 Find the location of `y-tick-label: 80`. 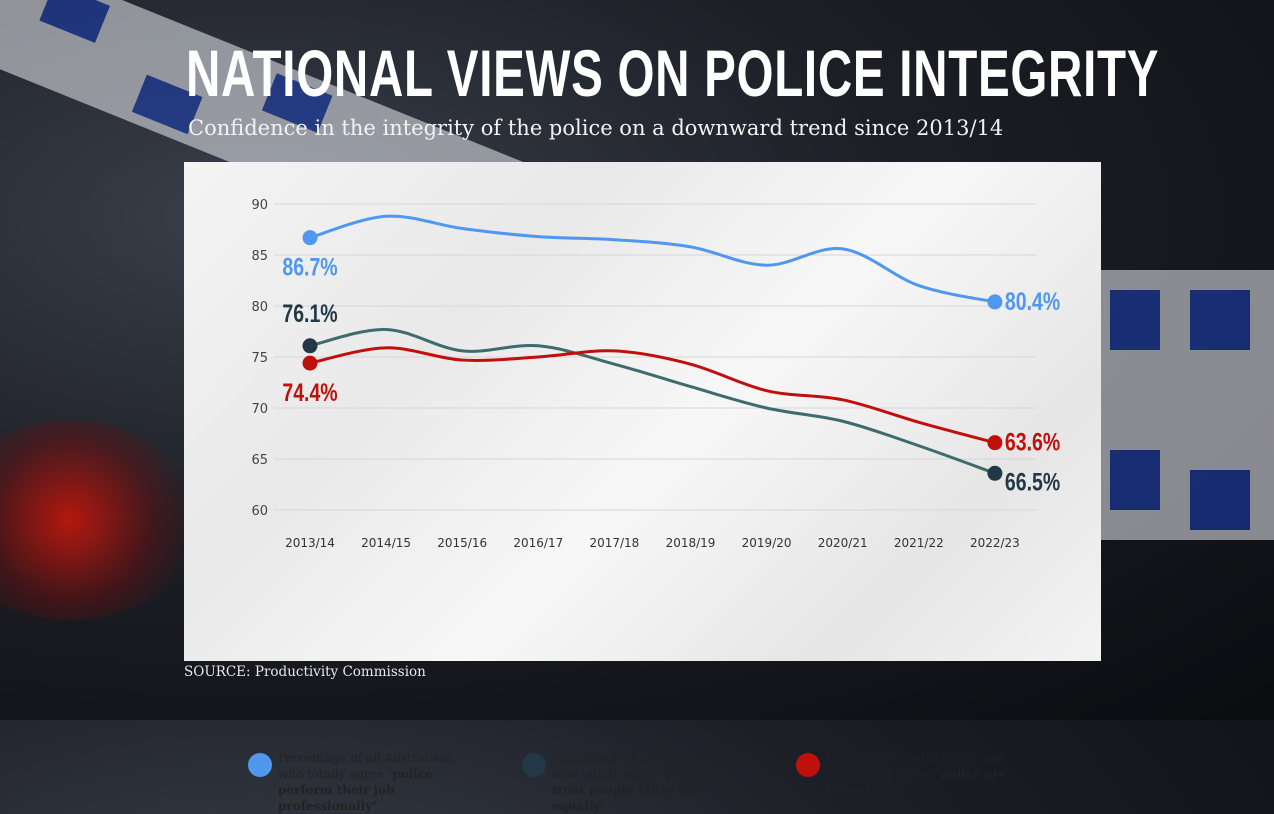

y-tick-label: 80 is located at coordinates (259, 307).